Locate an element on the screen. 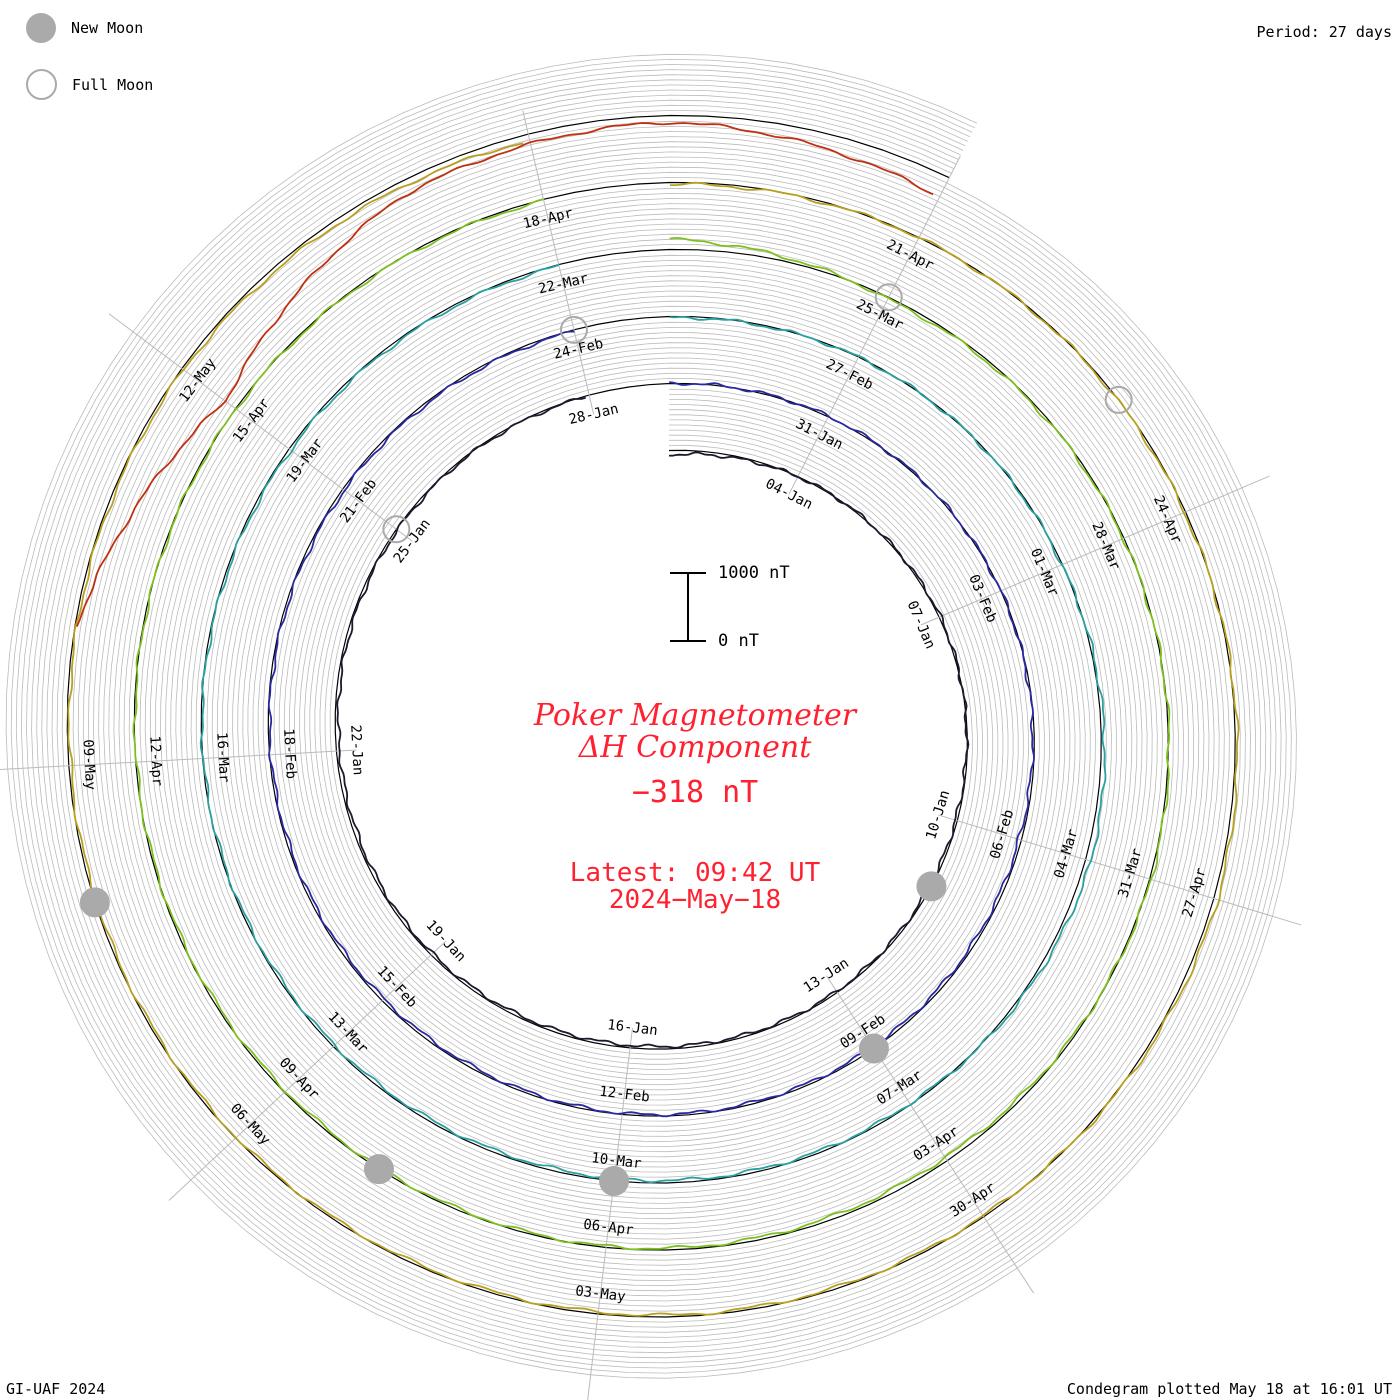 This screenshot has width=1400, height=1400. spoke-date-label: 06-Feb is located at coordinates (1002, 834).